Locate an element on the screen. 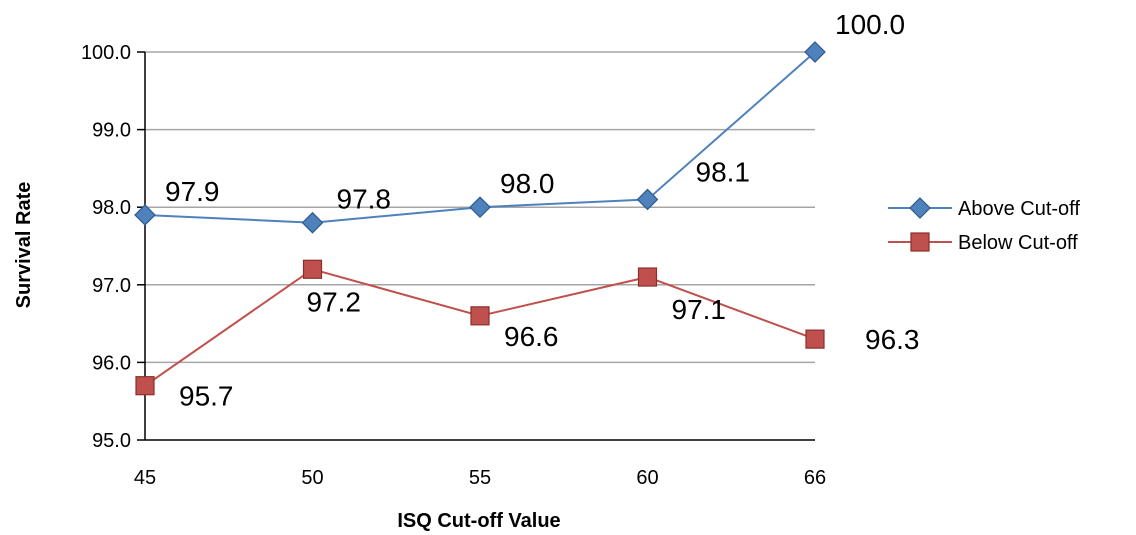  y-tick-label: 97.0 is located at coordinates (111, 286).